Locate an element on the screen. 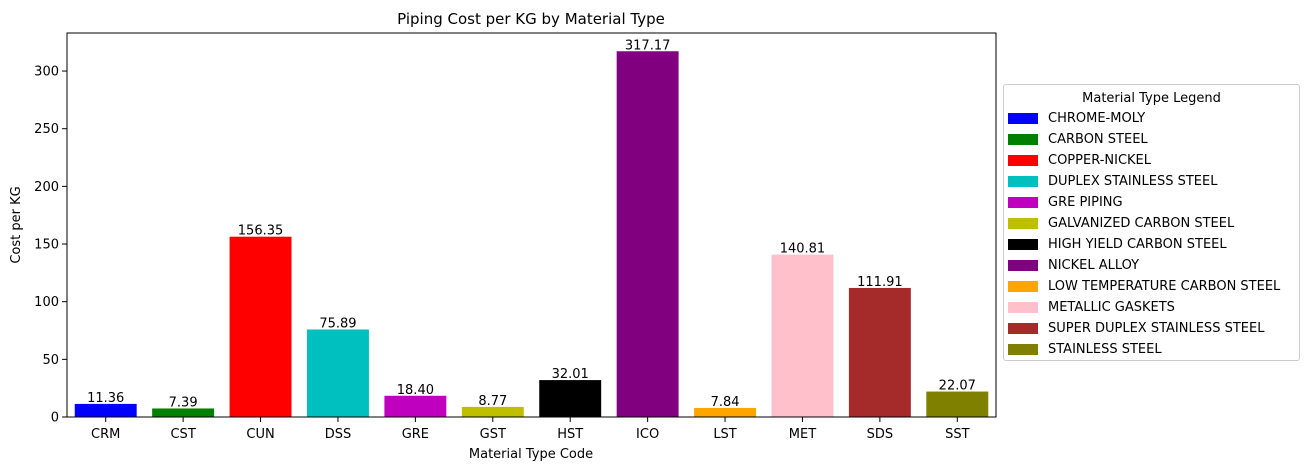  legend-label: CARBON STEEL is located at coordinates (1098, 139).